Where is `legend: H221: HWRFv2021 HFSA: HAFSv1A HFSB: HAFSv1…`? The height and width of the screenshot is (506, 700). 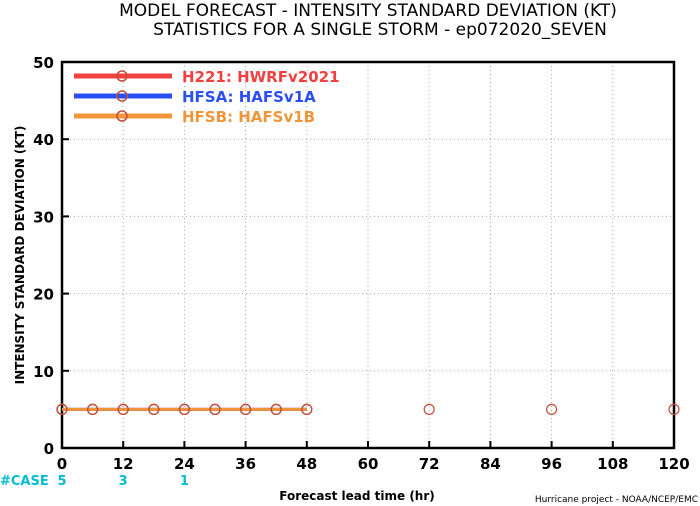
legend: H221: HWRFv2021 HFSA: HAFSv1A HFSB: HAFSv1… is located at coordinates (207, 97).